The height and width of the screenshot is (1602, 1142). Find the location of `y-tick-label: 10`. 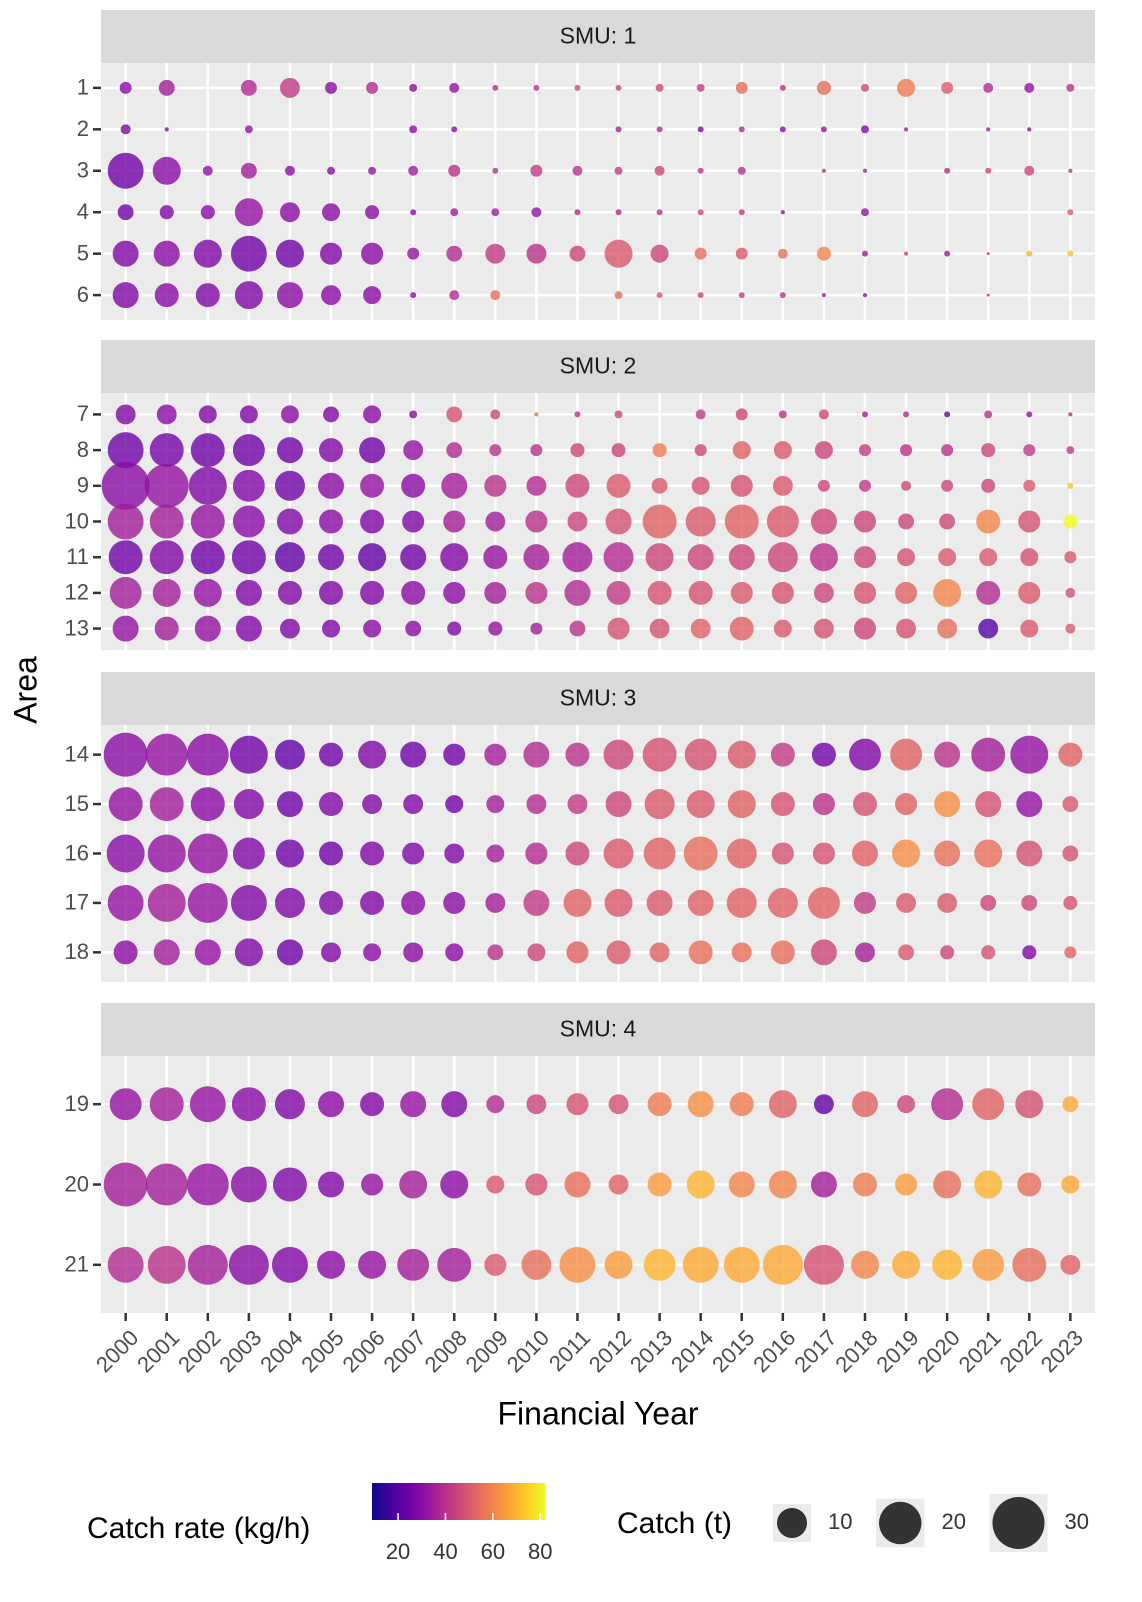

y-tick-label: 10 is located at coordinates (77, 520).